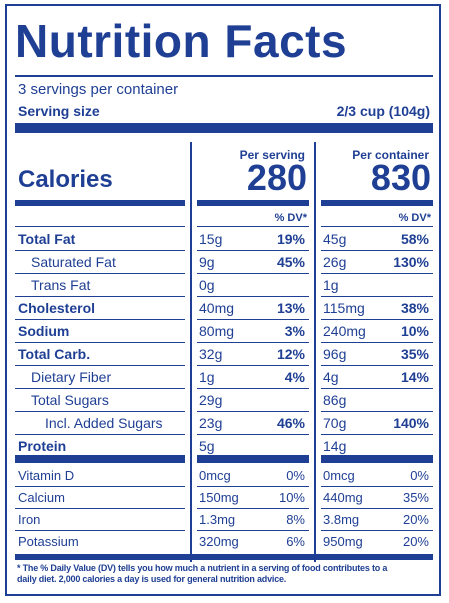  Describe the element at coordinates (290, 239) in the screenshot. I see `serving-dv: 19%` at that location.